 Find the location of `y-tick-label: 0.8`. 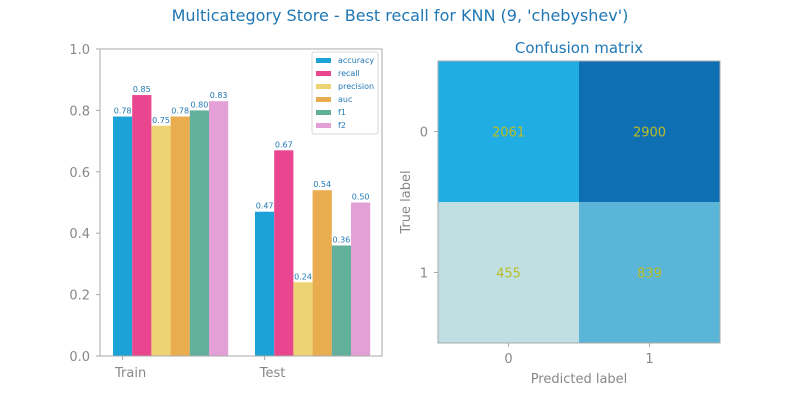

y-tick-label: 0.8 is located at coordinates (79, 111).